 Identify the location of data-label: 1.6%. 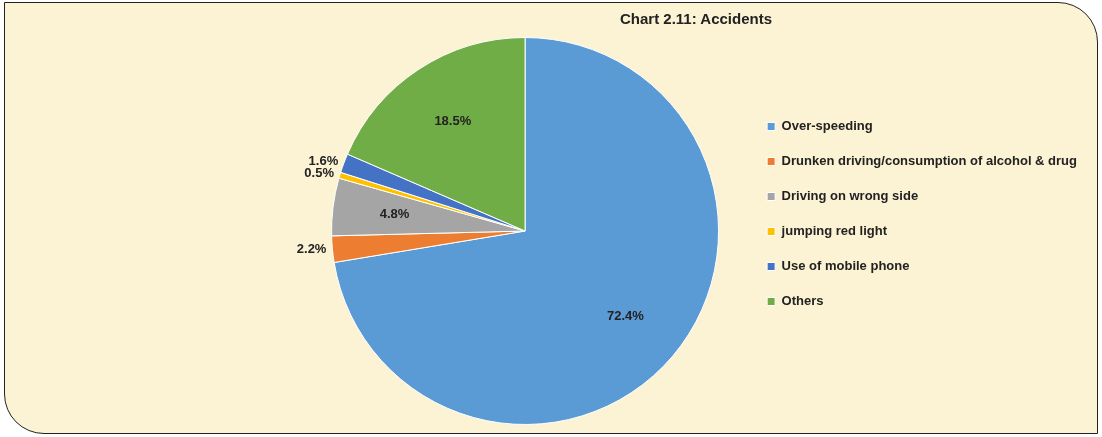
(323, 160).